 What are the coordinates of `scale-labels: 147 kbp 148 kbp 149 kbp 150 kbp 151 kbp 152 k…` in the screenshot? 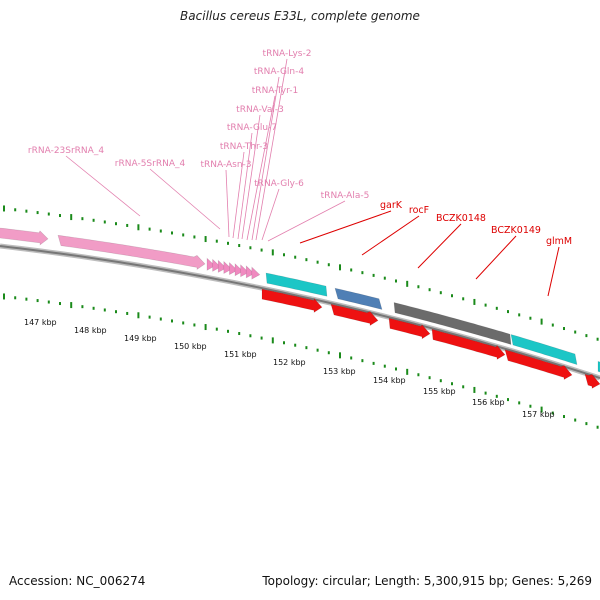 It's located at (289, 368).